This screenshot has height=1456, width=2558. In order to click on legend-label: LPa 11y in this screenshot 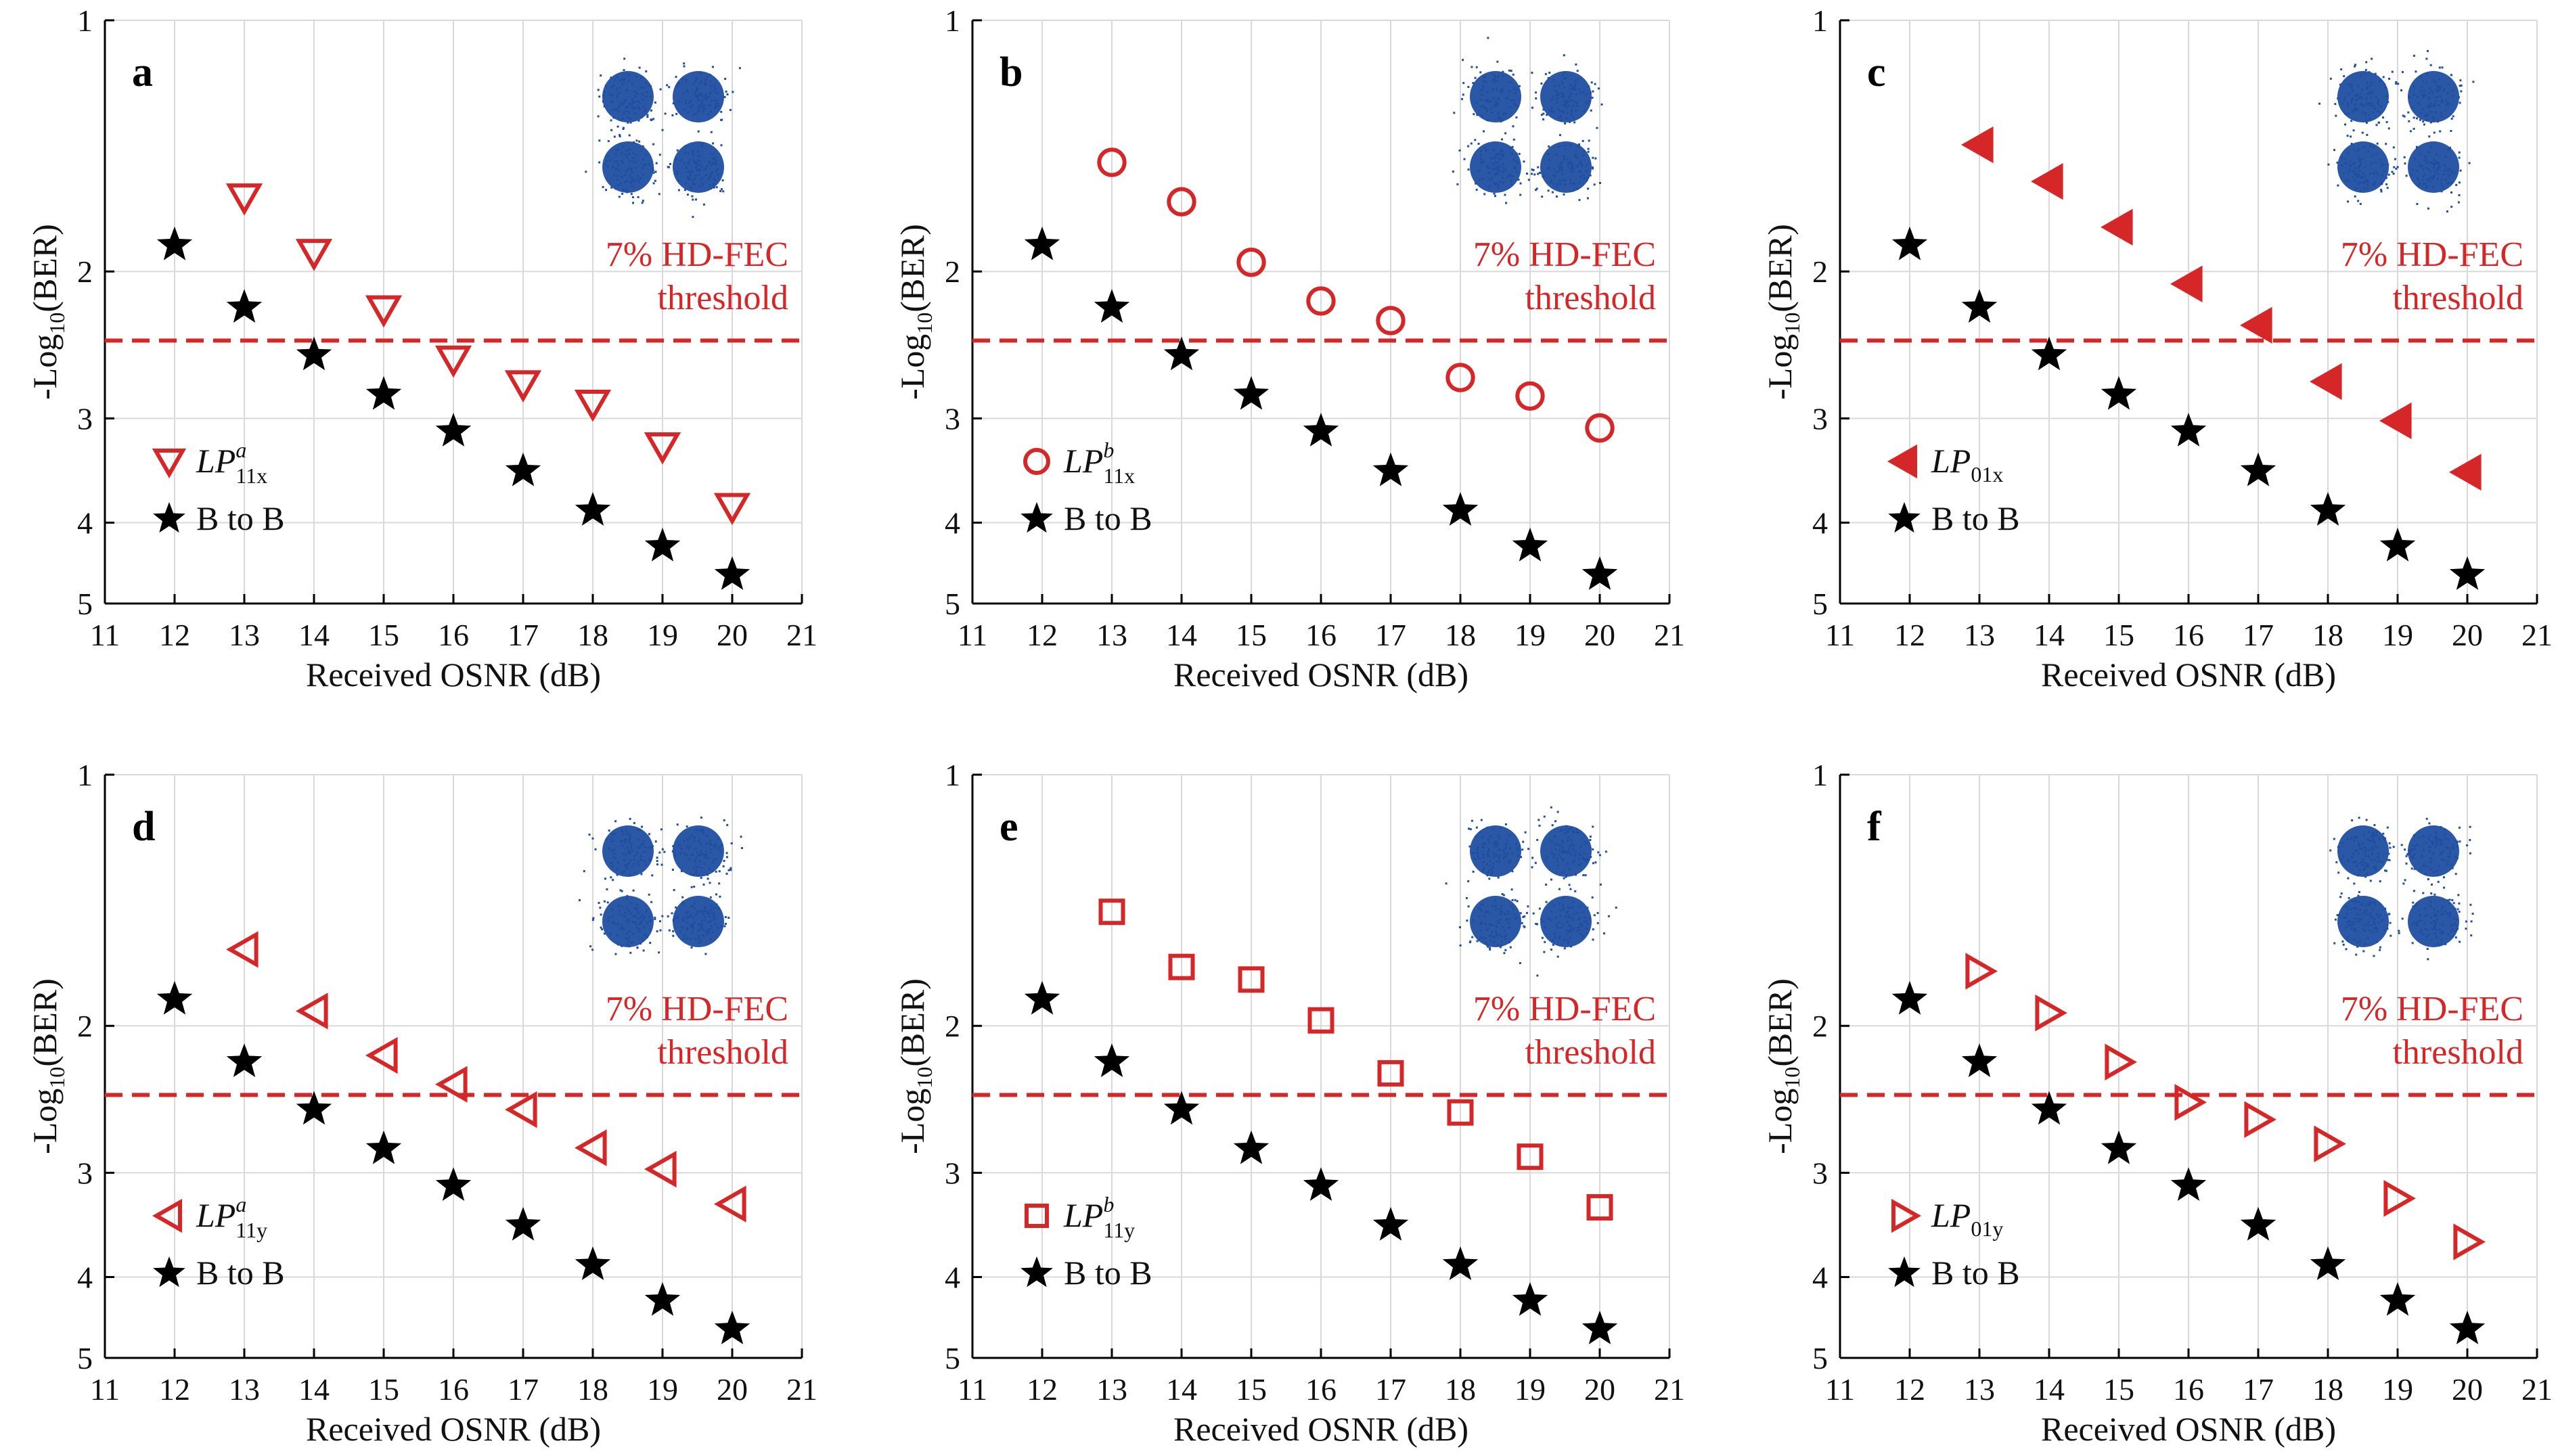, I will do `click(231, 1217)`.